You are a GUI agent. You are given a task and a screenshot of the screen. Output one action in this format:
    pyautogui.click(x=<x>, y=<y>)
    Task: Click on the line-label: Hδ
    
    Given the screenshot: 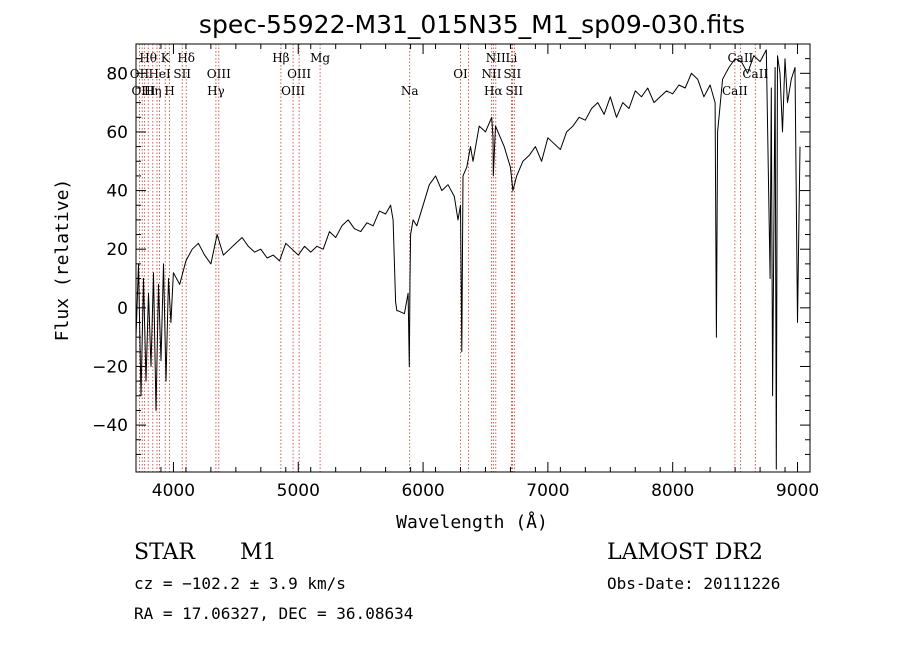 What is the action you would take?
    pyautogui.click(x=186, y=58)
    